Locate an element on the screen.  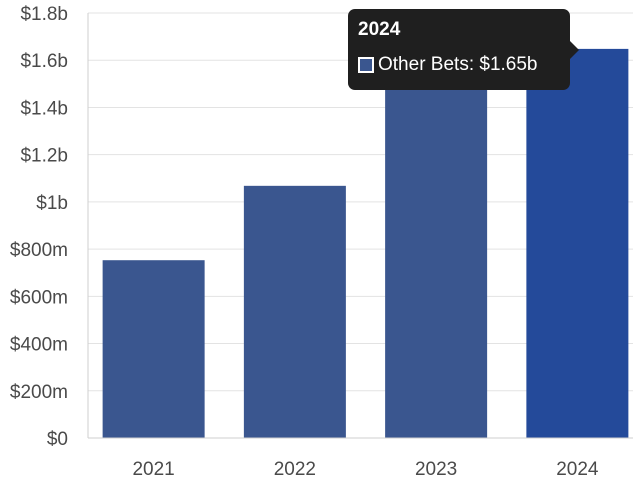
tooltip-value: $1.65b is located at coordinates (508, 64).